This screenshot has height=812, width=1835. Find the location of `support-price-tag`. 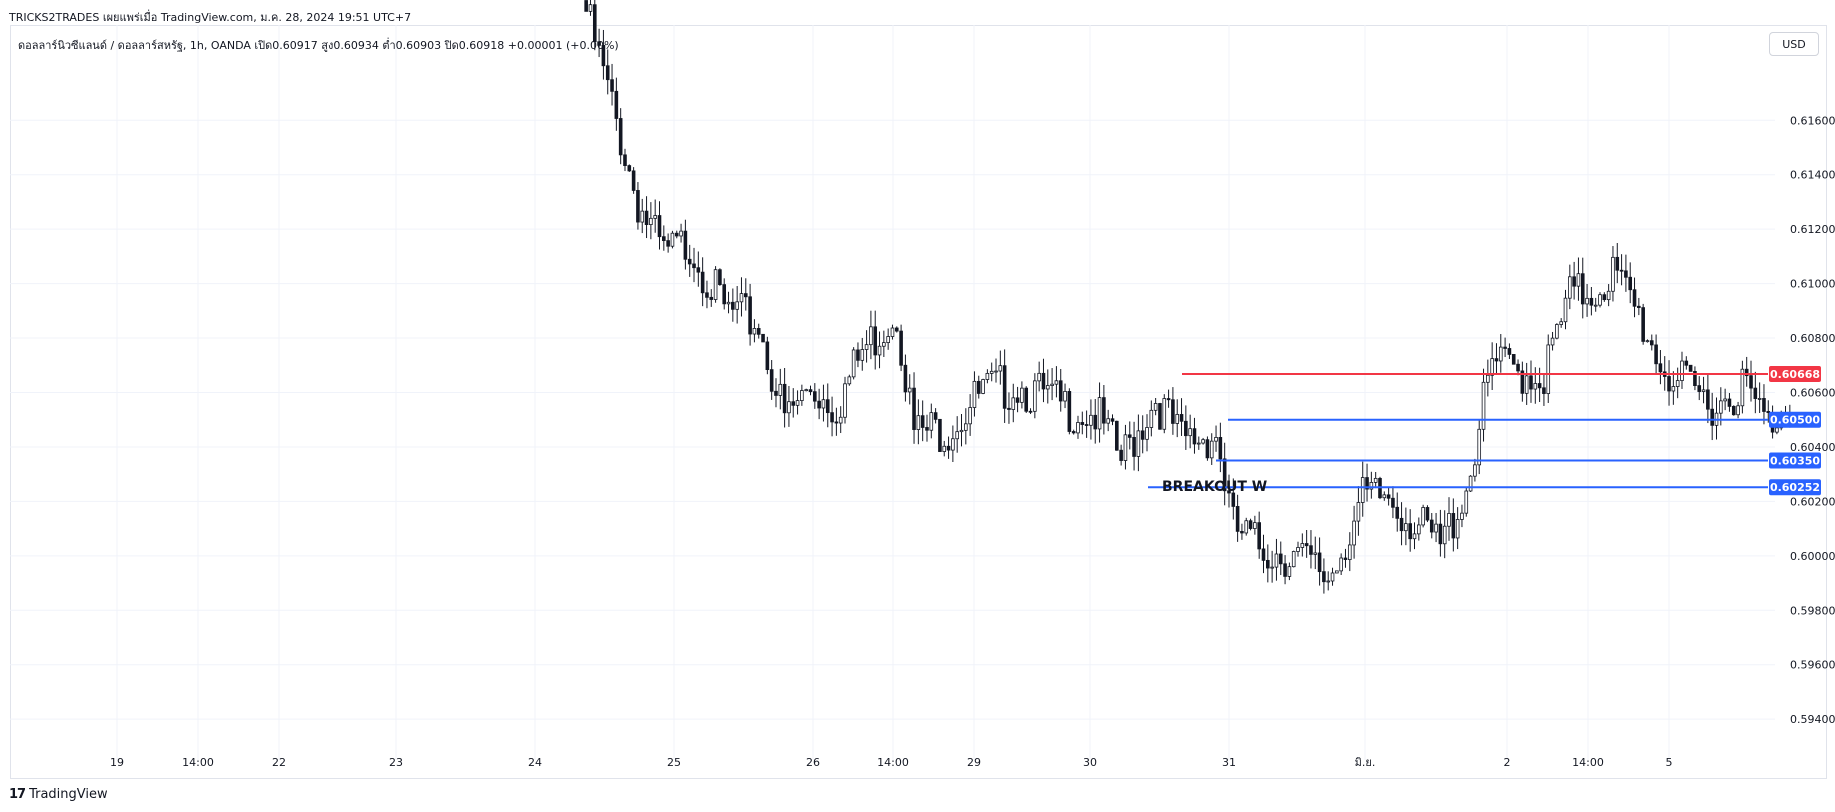

support-price-tag is located at coordinates (1795, 487).